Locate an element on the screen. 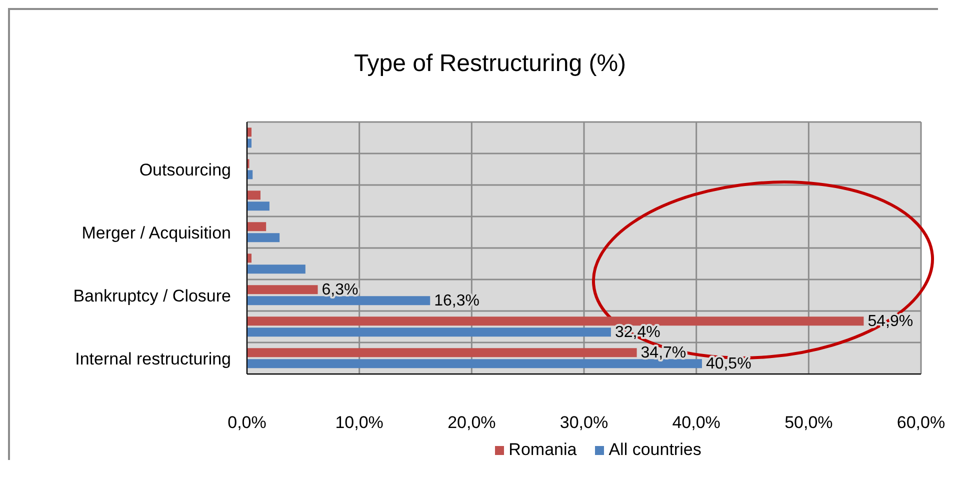 The height and width of the screenshot is (477, 954). data-label: 34,7% is located at coordinates (663, 353).